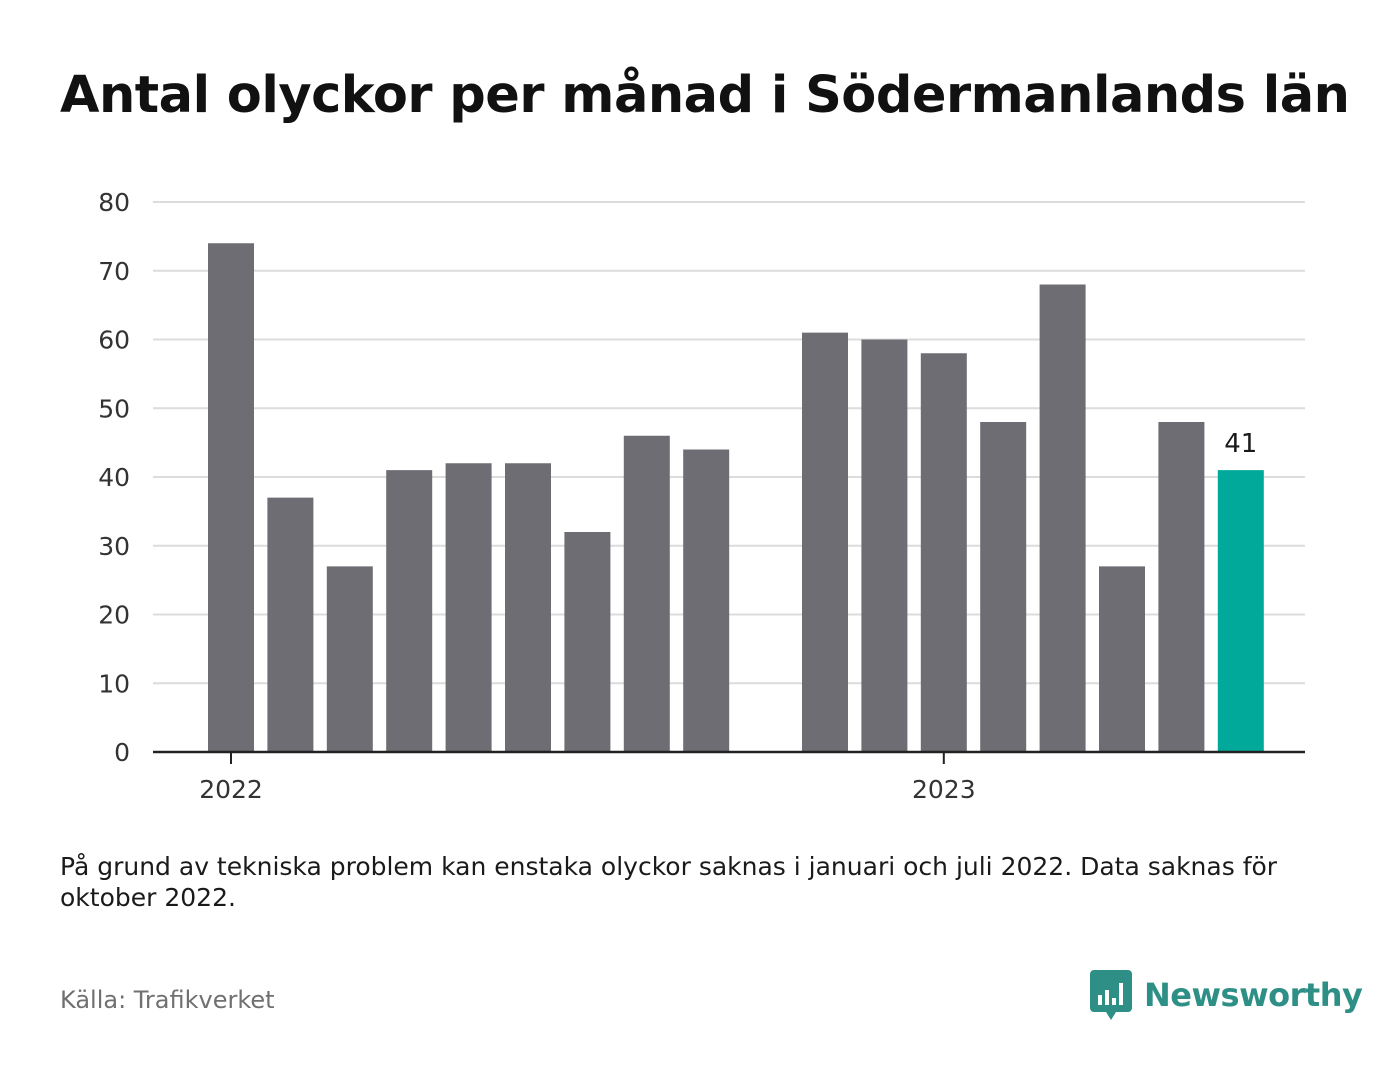 This screenshot has height=1080, width=1400. What do you see at coordinates (114, 202) in the screenshot?
I see `y-tick-label: 80` at bounding box center [114, 202].